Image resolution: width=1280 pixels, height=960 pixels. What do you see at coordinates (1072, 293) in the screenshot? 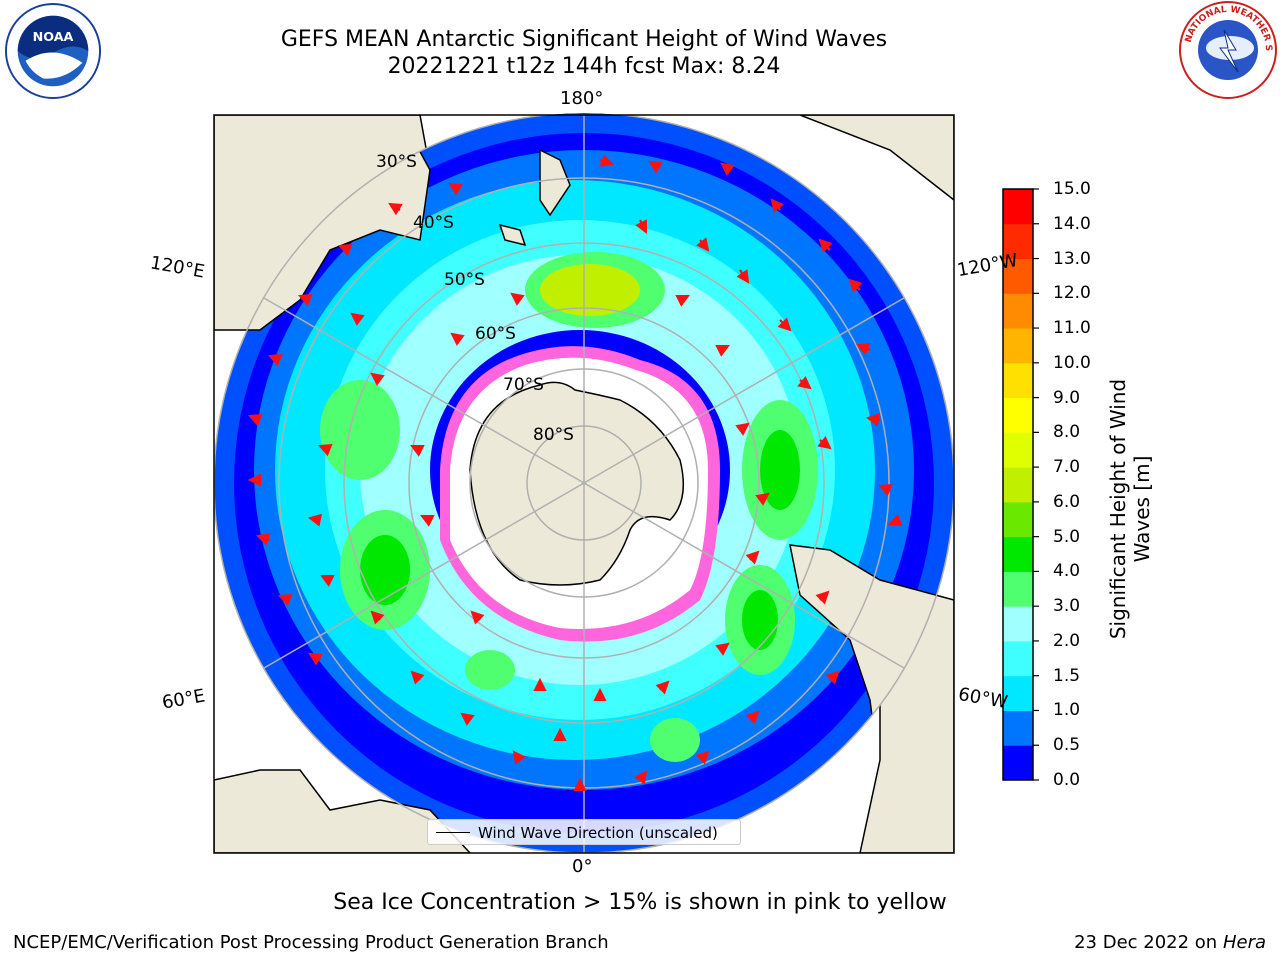
I see `colorbar-tick-label: 12.0` at bounding box center [1072, 293].